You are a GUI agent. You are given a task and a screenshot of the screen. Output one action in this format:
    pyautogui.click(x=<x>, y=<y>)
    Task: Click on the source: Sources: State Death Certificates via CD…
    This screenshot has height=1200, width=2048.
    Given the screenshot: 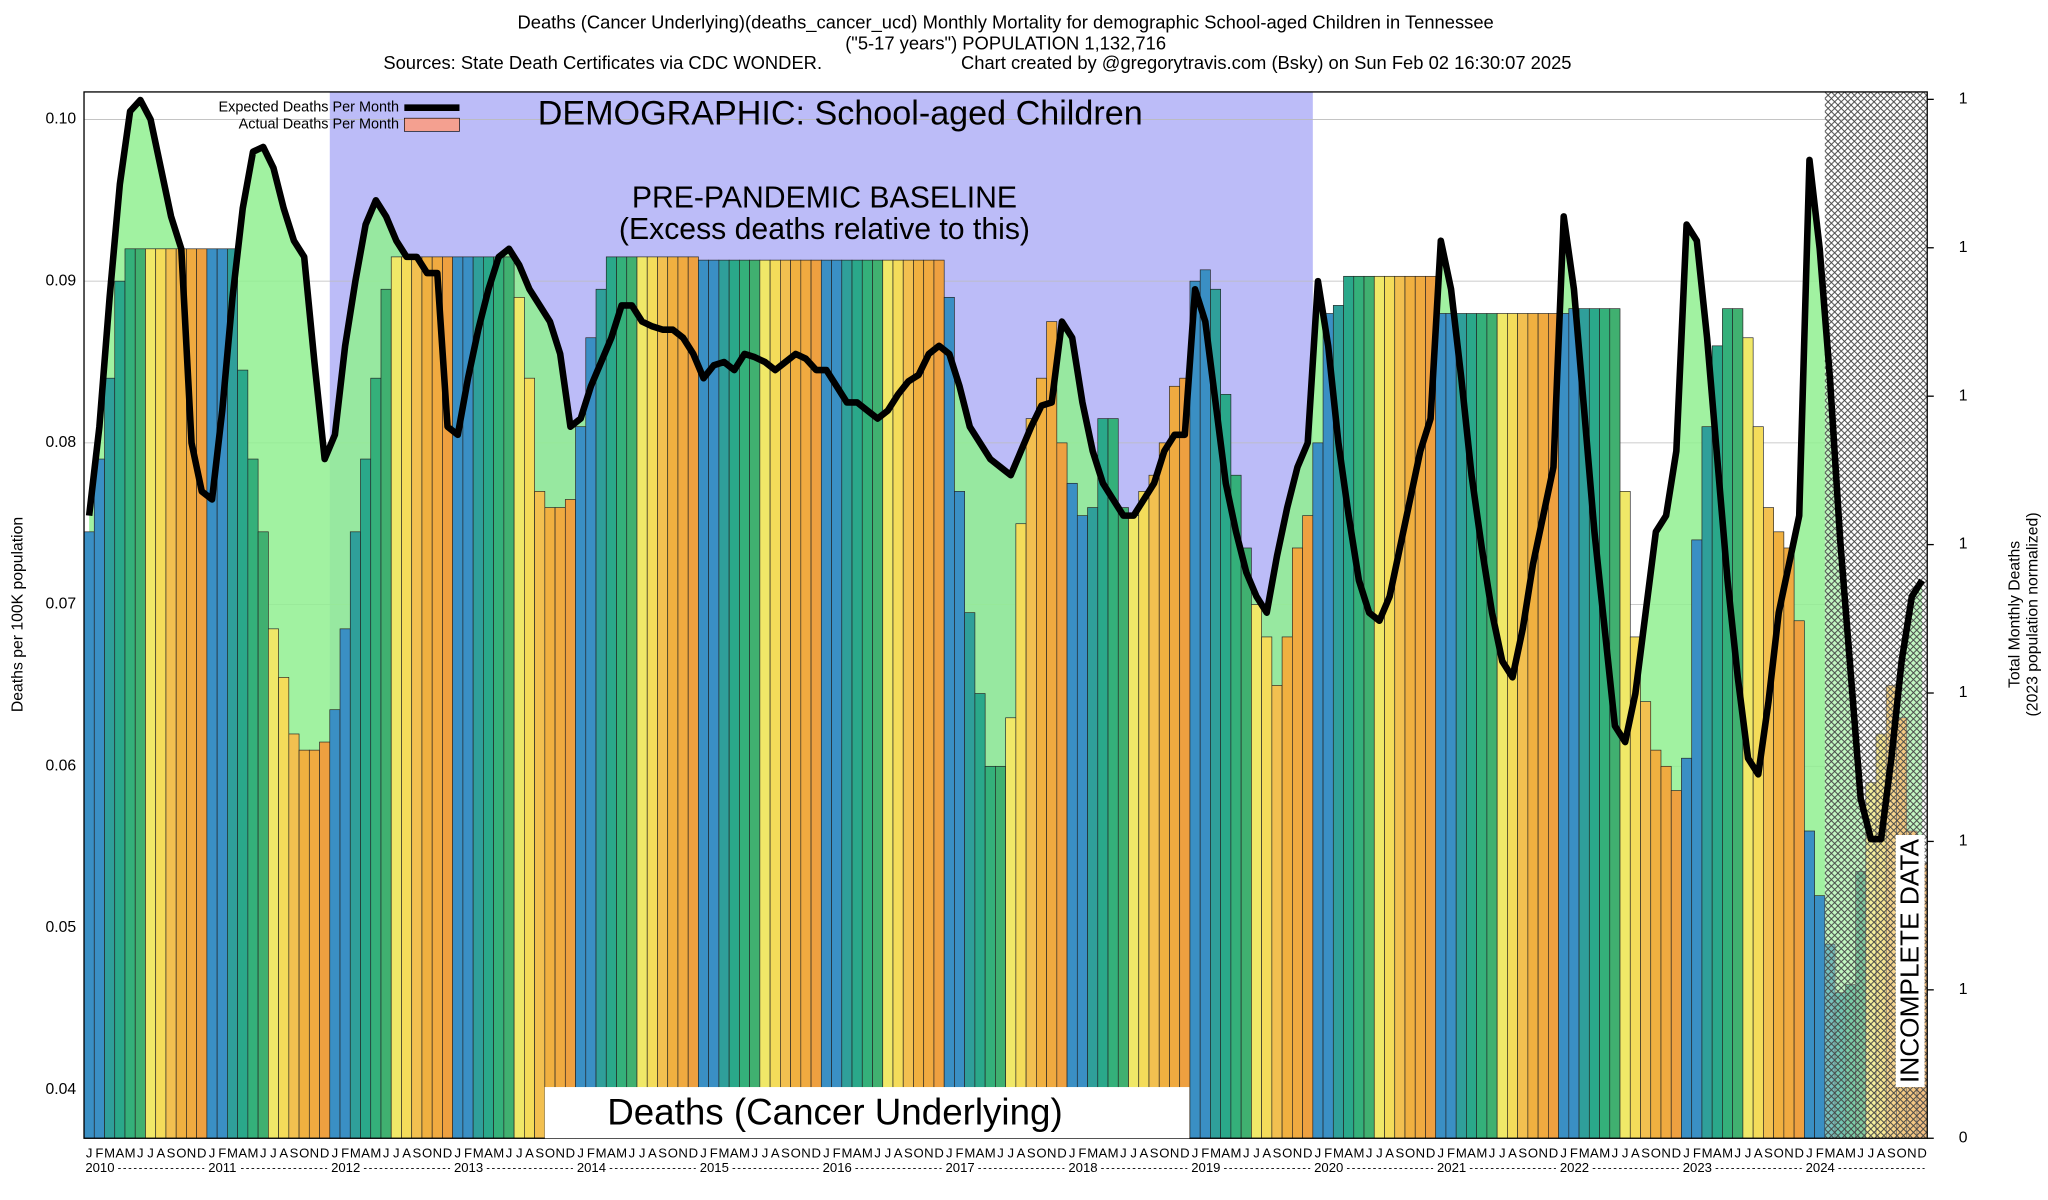 What is the action you would take?
    pyautogui.click(x=602, y=62)
    